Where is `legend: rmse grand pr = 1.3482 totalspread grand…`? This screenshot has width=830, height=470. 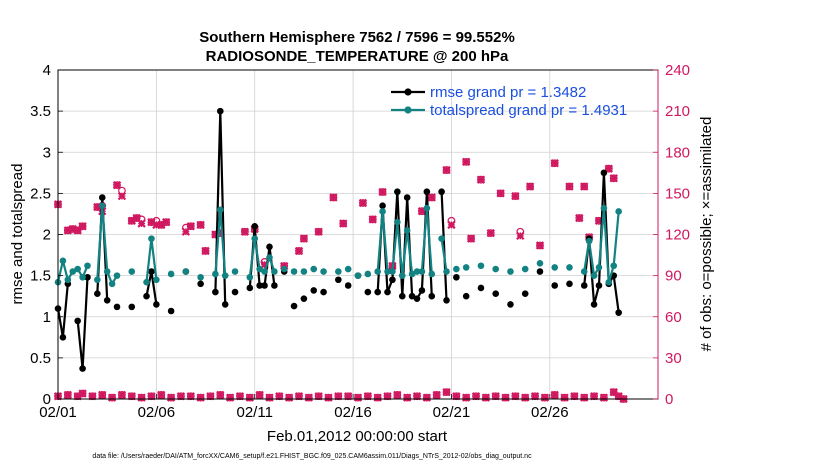
legend: rmse grand pr = 1.3482 totalspread grand… is located at coordinates (509, 101).